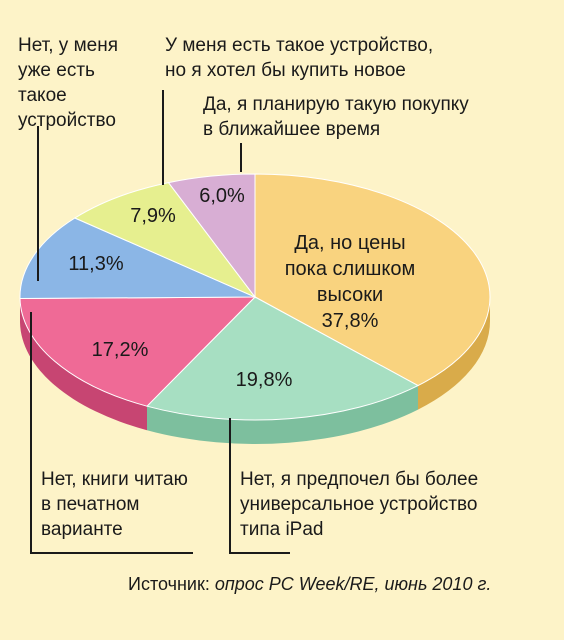 The image size is (564, 640). I want to click on slice-value-label: 11,3%, so click(95, 264).